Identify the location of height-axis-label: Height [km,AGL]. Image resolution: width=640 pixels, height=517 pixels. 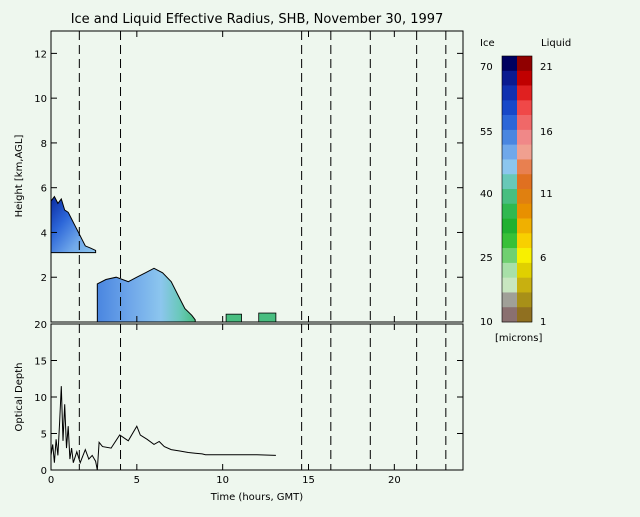
(19, 176).